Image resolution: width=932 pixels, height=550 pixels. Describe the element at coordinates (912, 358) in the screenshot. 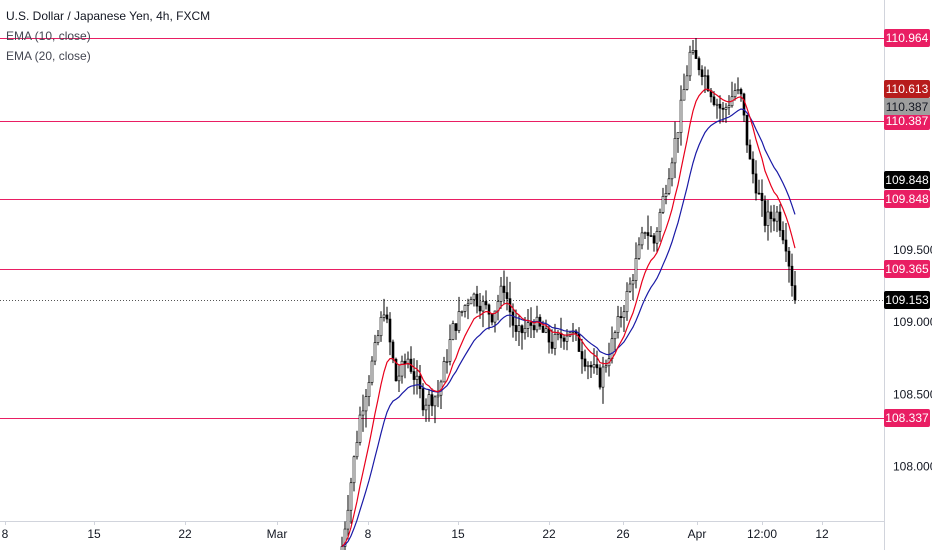

I see `price-axis: 109.500 109.000 108.500 108.000` at that location.